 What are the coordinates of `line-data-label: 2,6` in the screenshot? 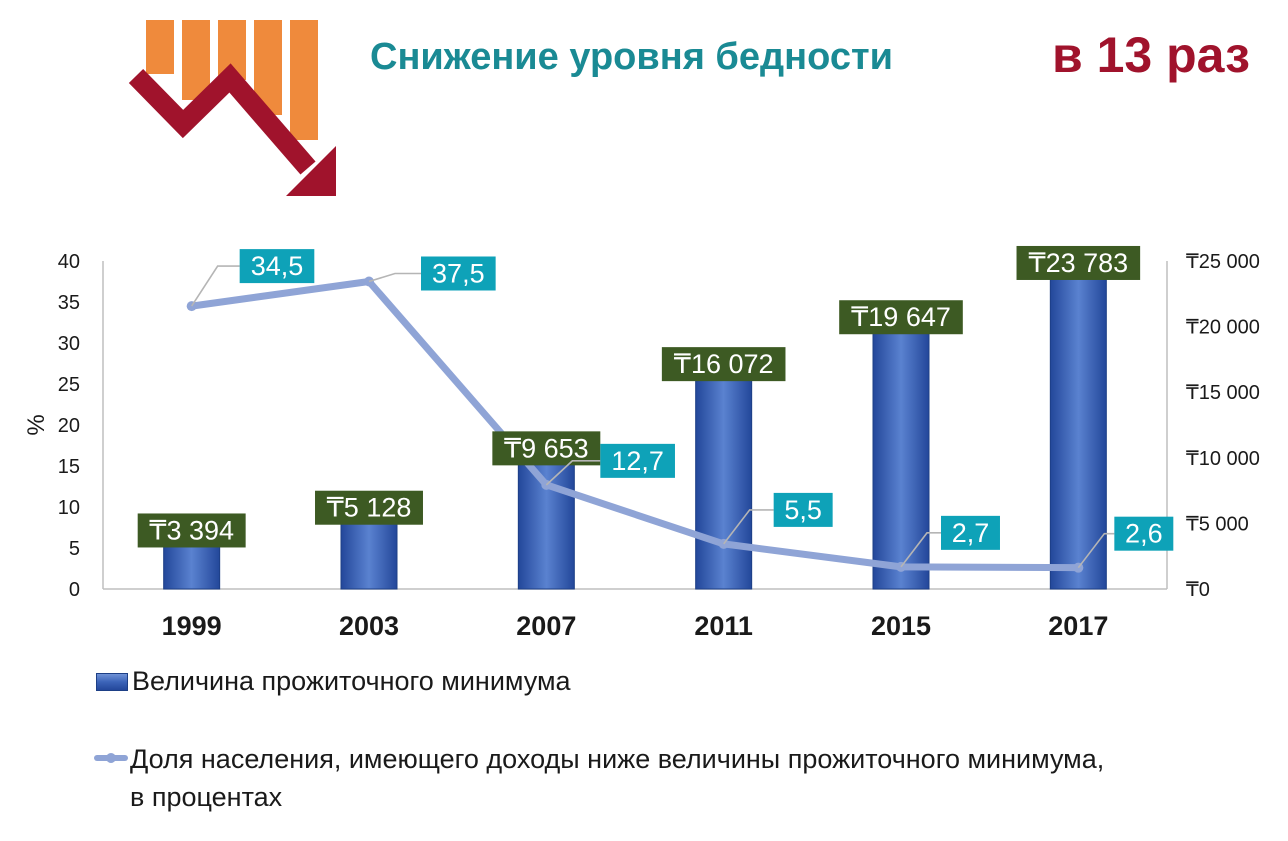 It's located at (1144, 534).